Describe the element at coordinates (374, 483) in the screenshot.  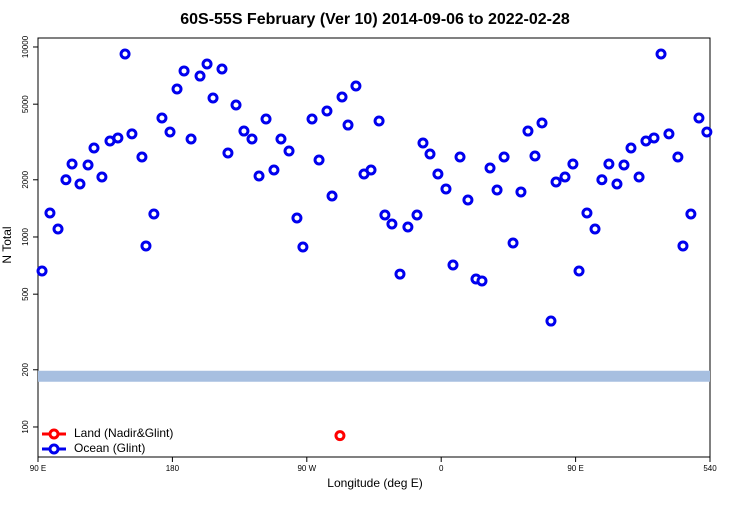
I see `x-axis-label: Longitude (deg E)` at that location.